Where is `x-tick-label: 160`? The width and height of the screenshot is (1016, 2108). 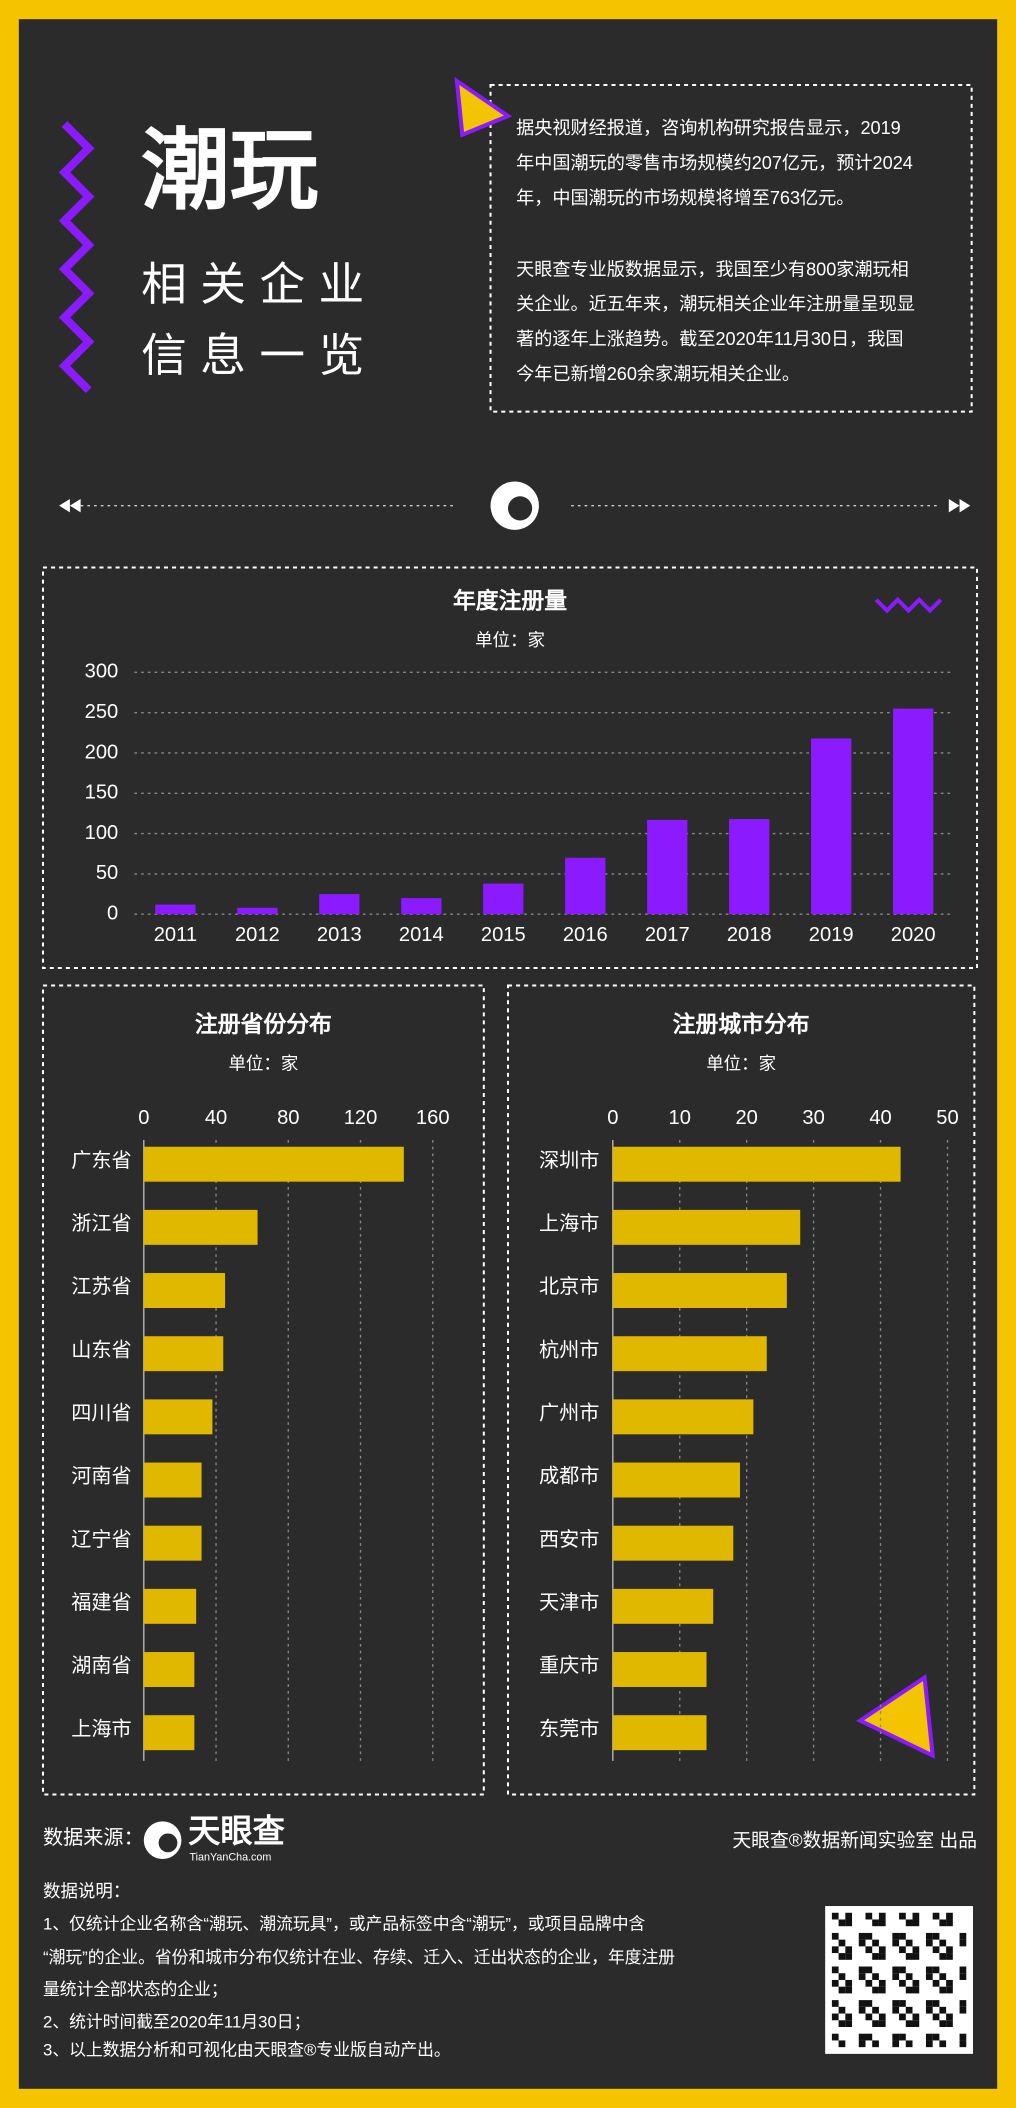 x-tick-label: 160 is located at coordinates (433, 1118).